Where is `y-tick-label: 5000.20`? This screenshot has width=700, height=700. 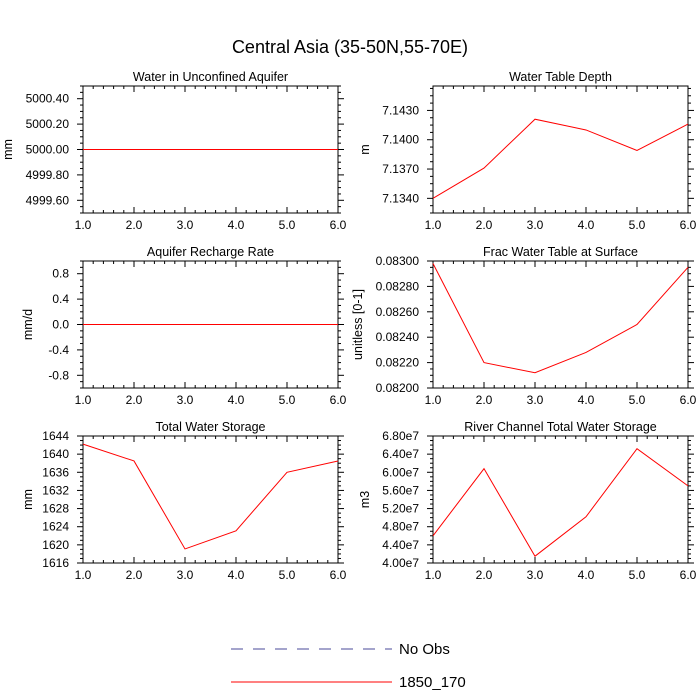 y-tick-label: 5000.20 is located at coordinates (48, 124).